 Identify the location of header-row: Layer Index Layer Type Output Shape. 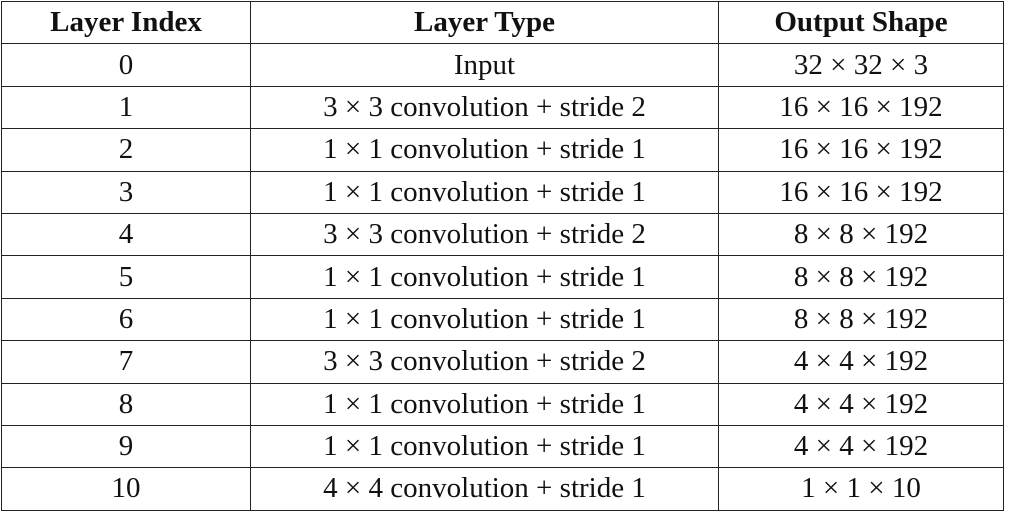
(502, 22).